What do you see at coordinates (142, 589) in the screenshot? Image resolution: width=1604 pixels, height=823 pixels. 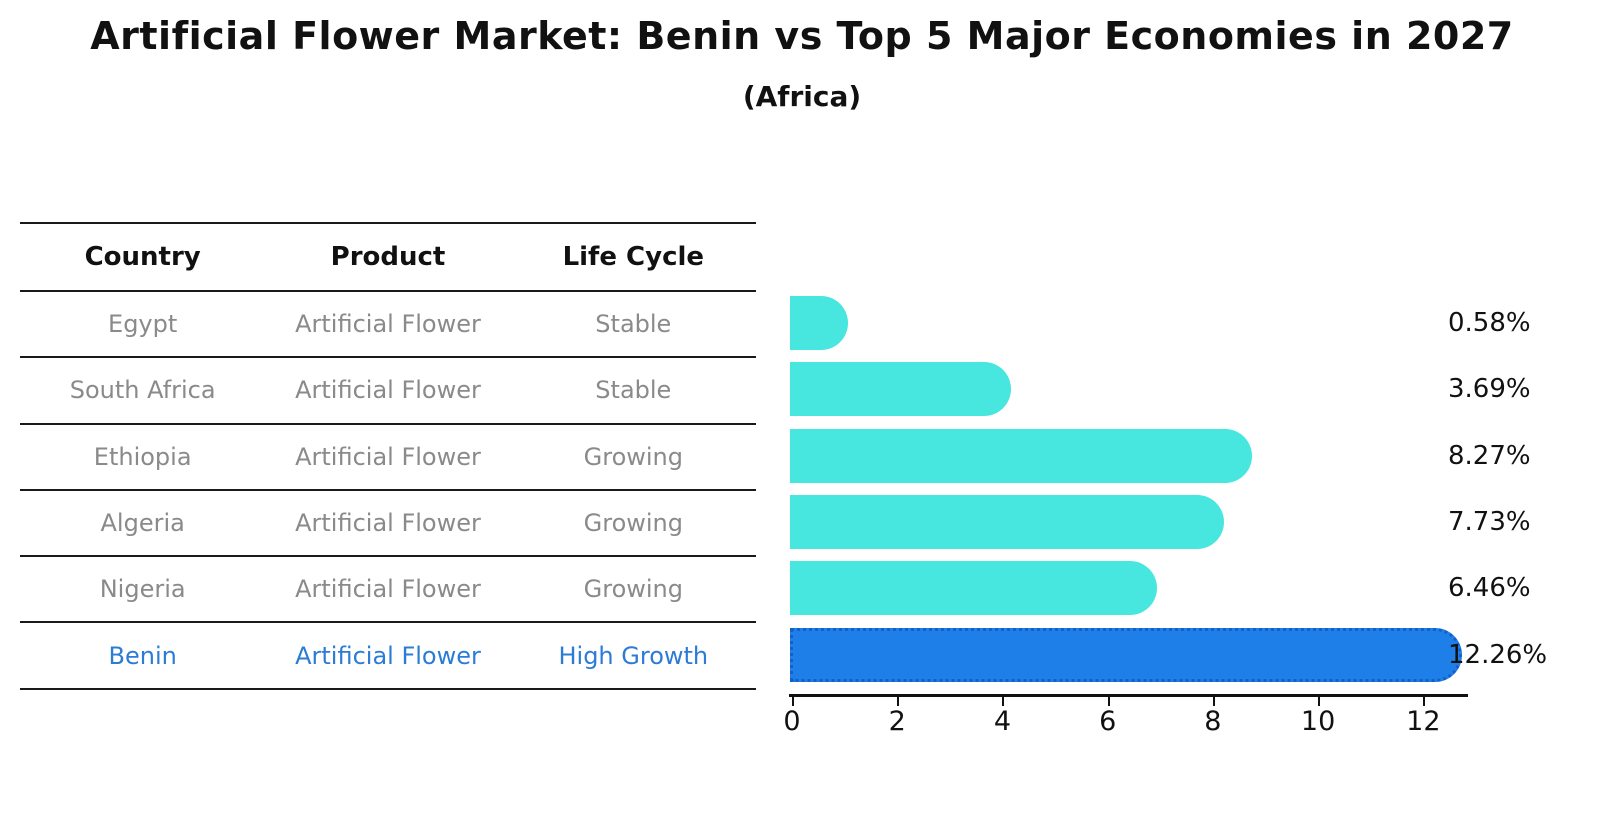 I see `table-cell-country: Nigeria` at bounding box center [142, 589].